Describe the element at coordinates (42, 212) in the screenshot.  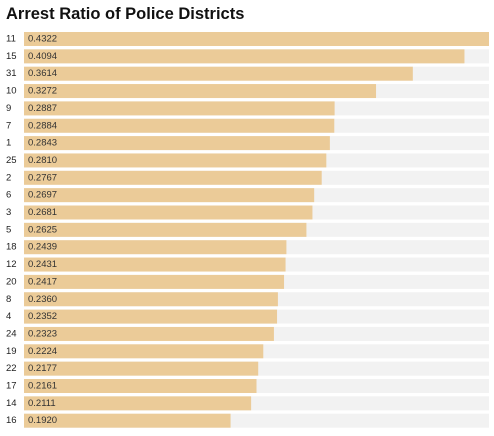
I see `value-label: 0.2681` at that location.